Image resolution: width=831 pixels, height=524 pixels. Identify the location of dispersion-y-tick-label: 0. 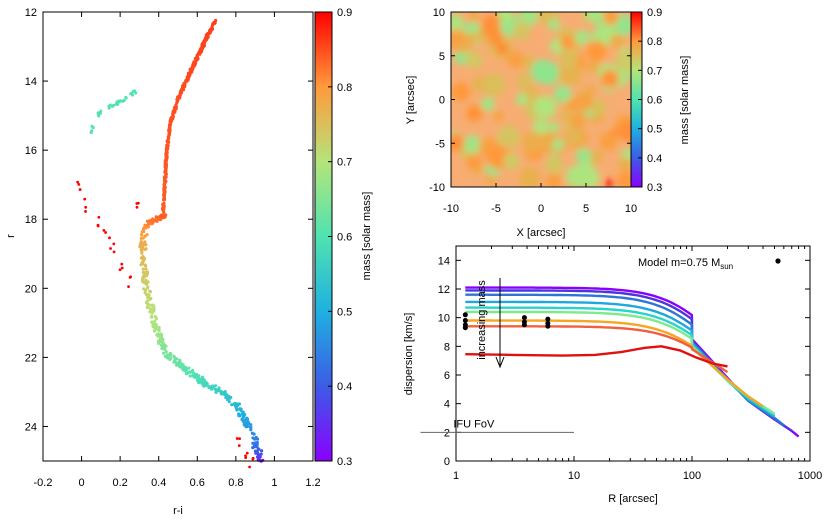
(447, 462).